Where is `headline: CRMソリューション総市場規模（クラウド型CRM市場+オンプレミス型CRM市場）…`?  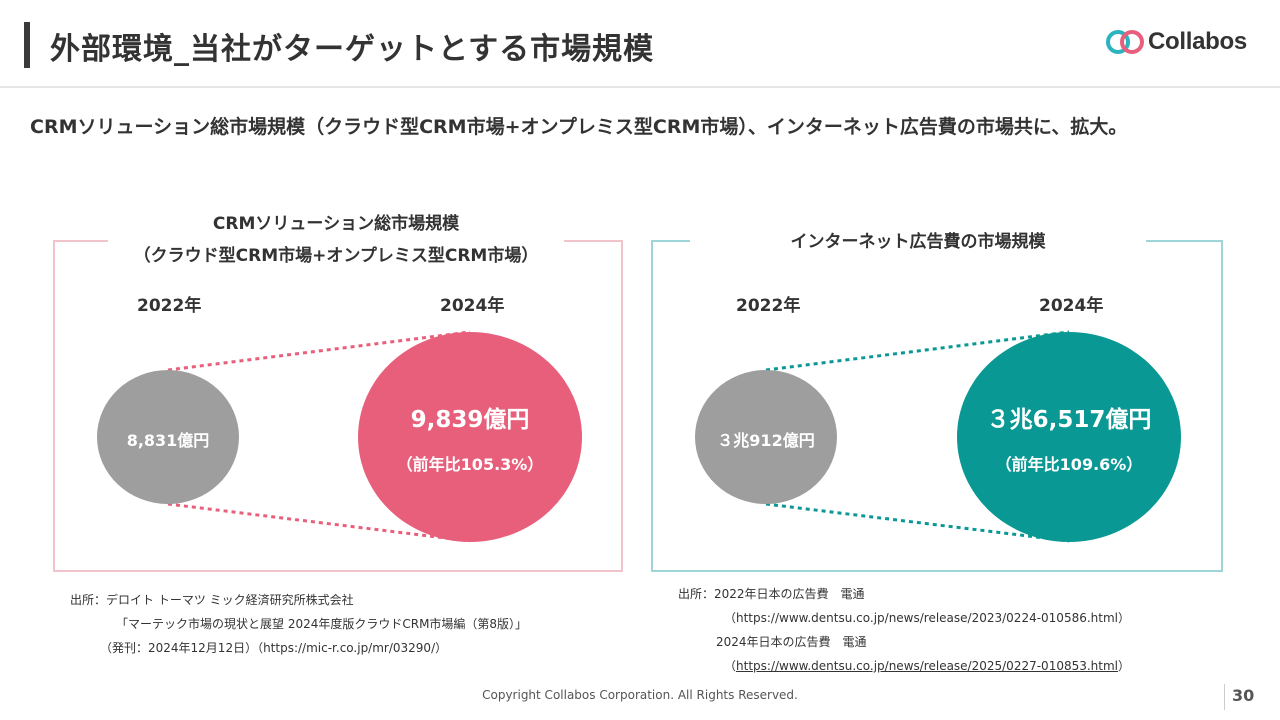 headline: CRMソリューション総市場規模（クラウド型CRM市場+オンプレミス型CRM市場）… is located at coordinates (579, 127).